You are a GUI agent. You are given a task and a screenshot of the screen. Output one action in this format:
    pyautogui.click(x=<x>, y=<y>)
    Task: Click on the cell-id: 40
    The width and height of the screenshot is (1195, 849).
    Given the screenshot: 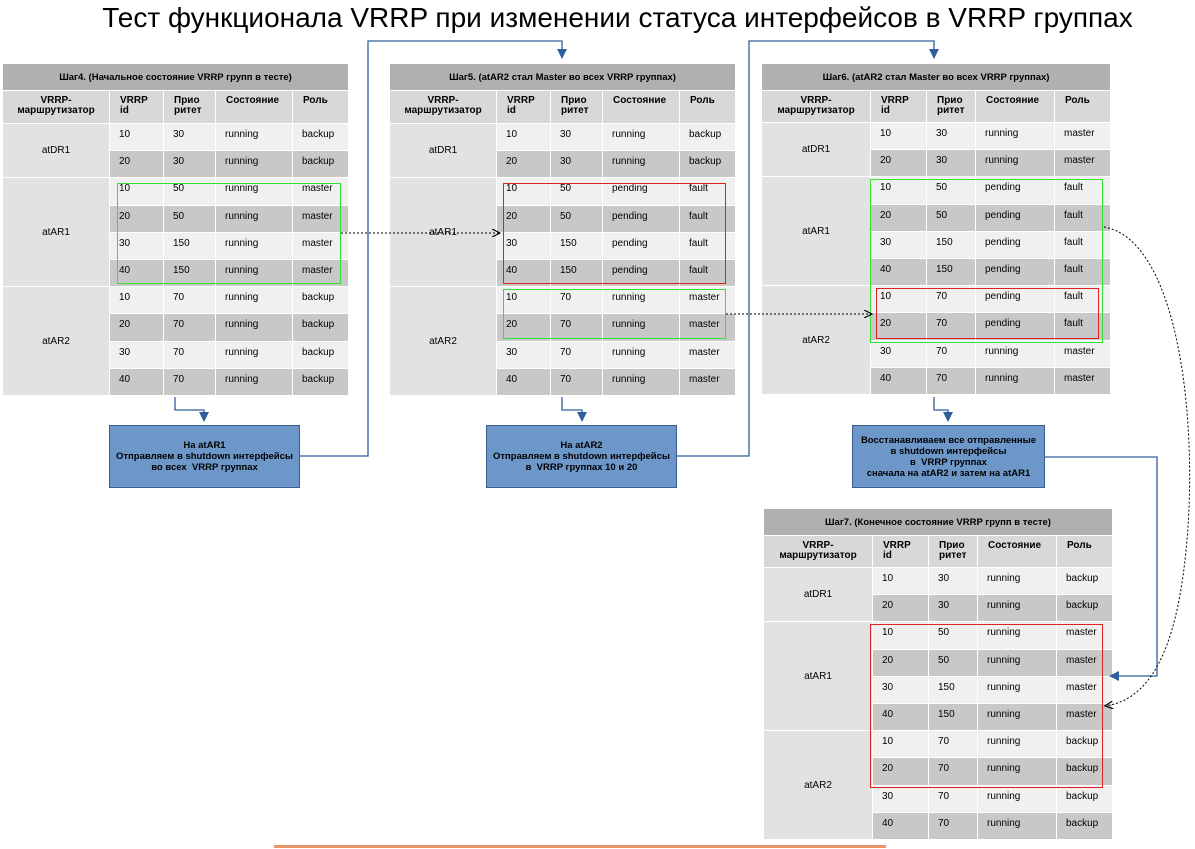 What is the action you would take?
    pyautogui.click(x=523, y=273)
    